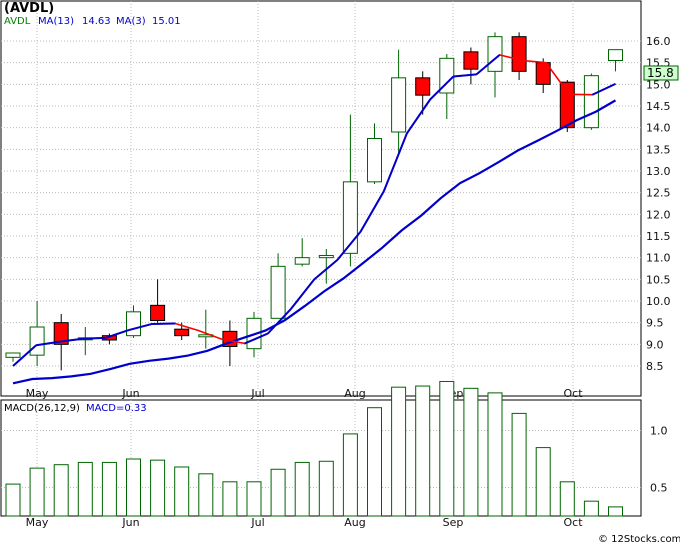 This screenshot has width=680, height=546. I want to click on y-tick-label: 14.0, so click(658, 128).